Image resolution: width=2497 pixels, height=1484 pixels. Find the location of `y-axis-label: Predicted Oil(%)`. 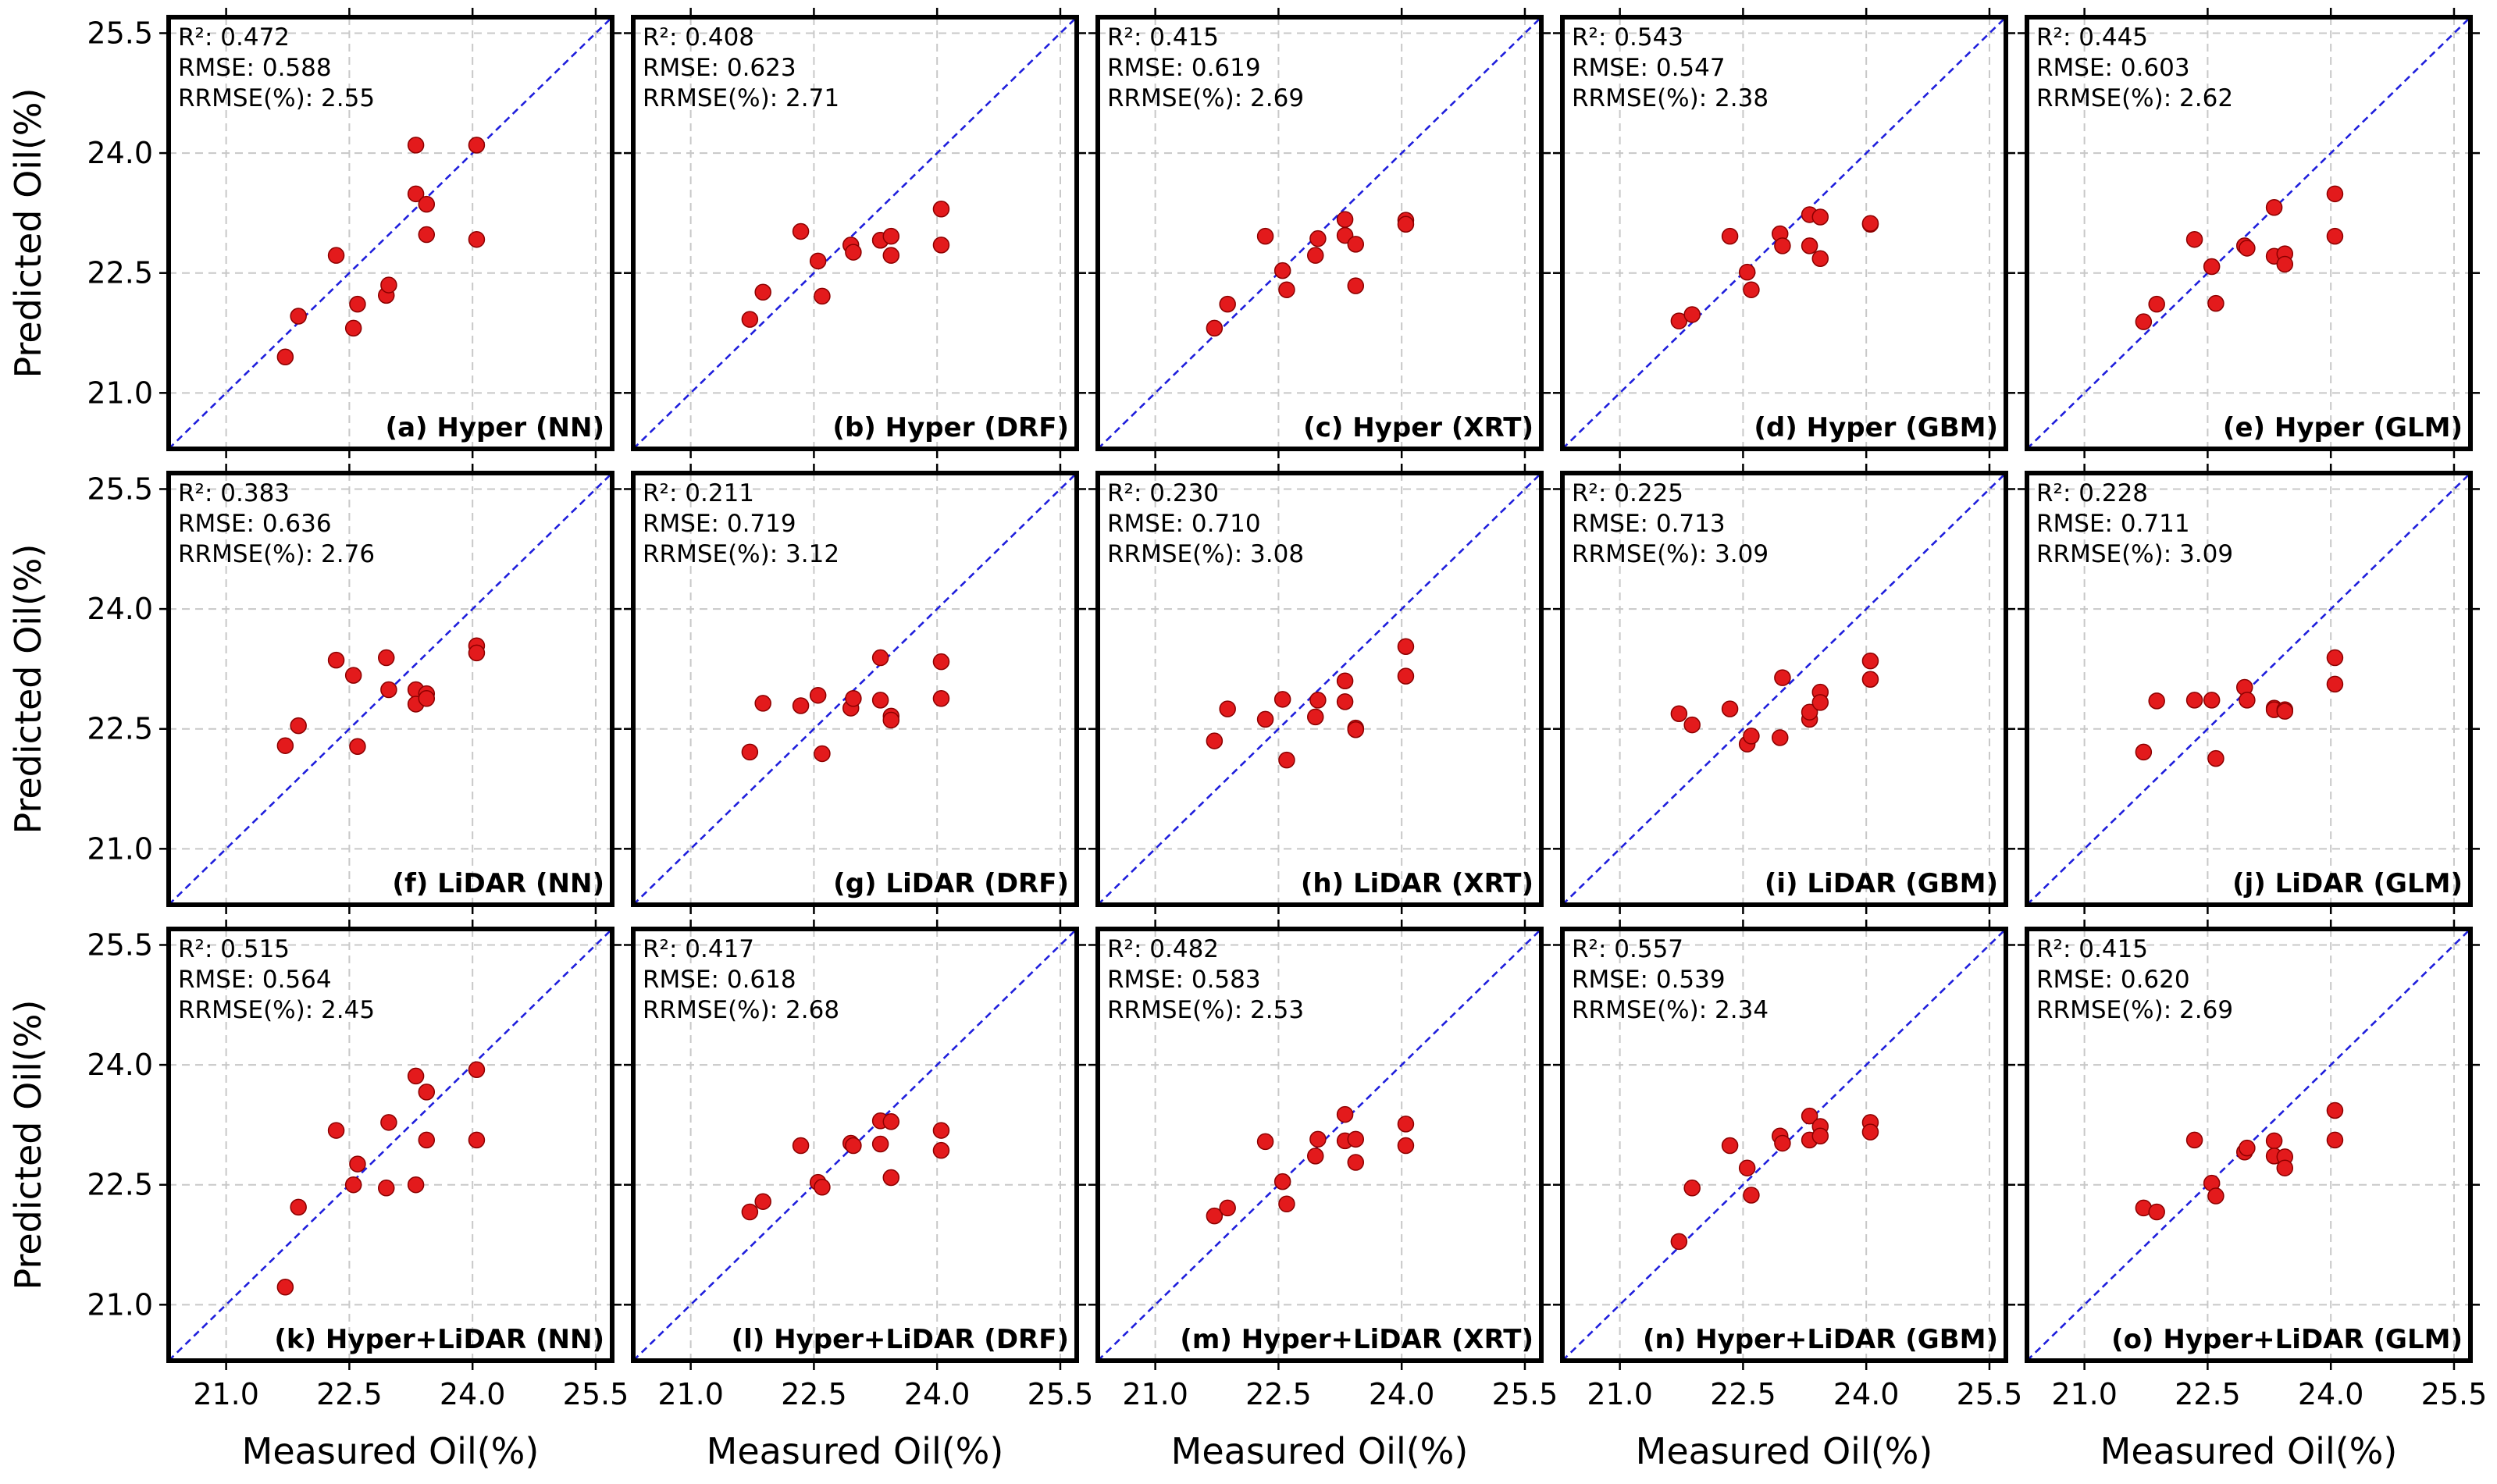

y-axis-label: Predicted Oil(%) is located at coordinates (28, 1145).